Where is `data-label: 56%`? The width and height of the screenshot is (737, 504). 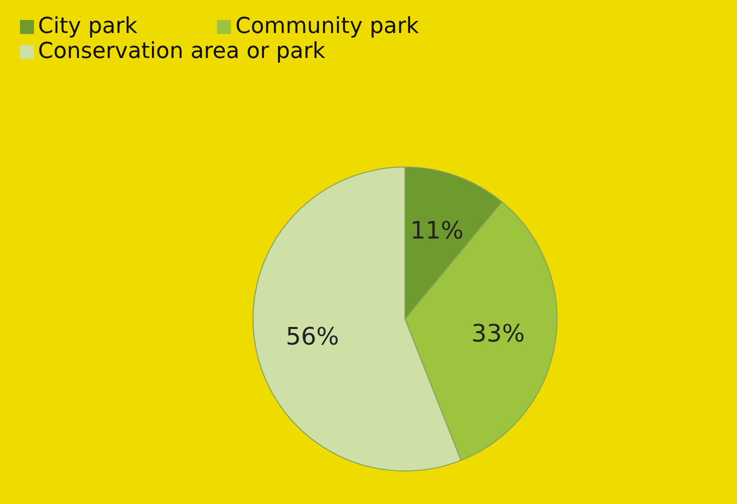
data-label: 56% is located at coordinates (313, 336).